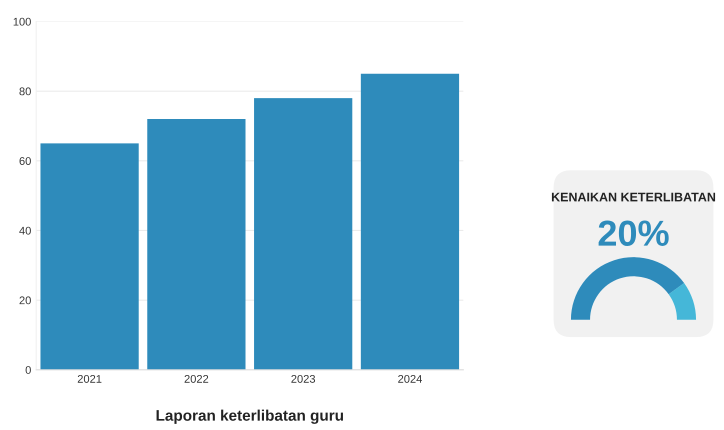 Image resolution: width=724 pixels, height=430 pixels. I want to click on x-tick-label: 2024, so click(410, 378).